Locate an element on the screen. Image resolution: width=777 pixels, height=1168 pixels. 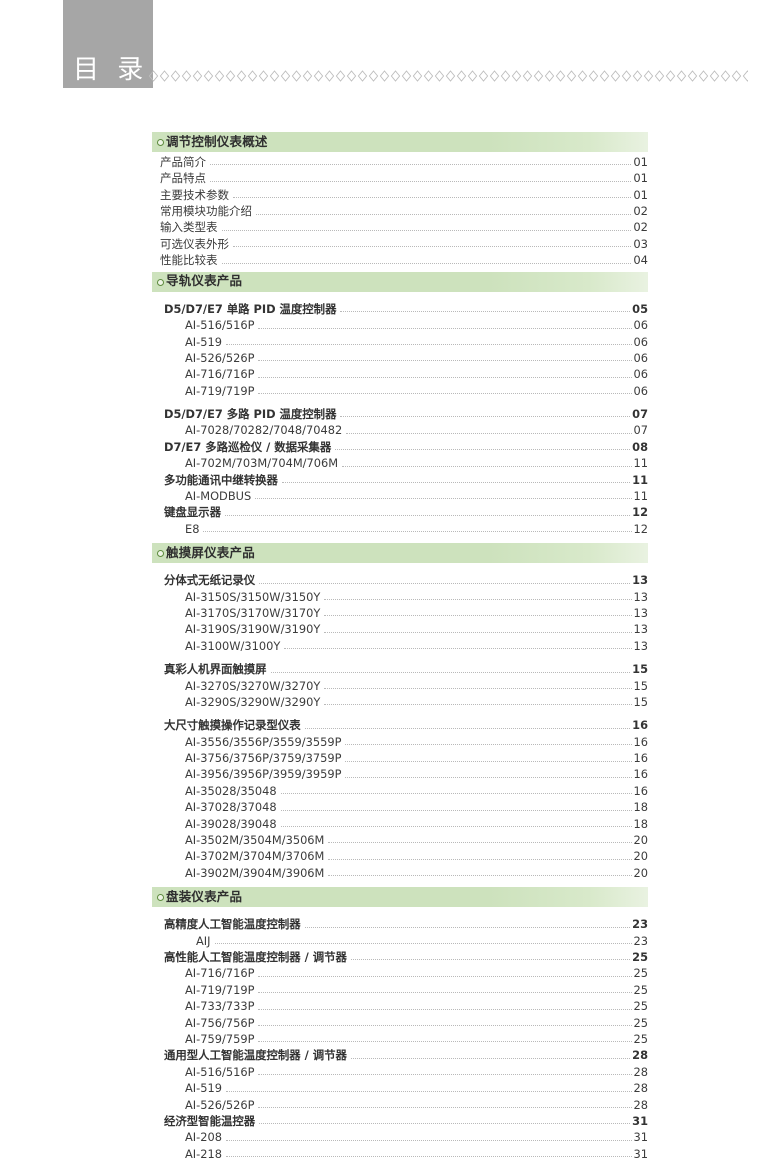
toc-entry: 产品简介 01 is located at coordinates (400, 160).